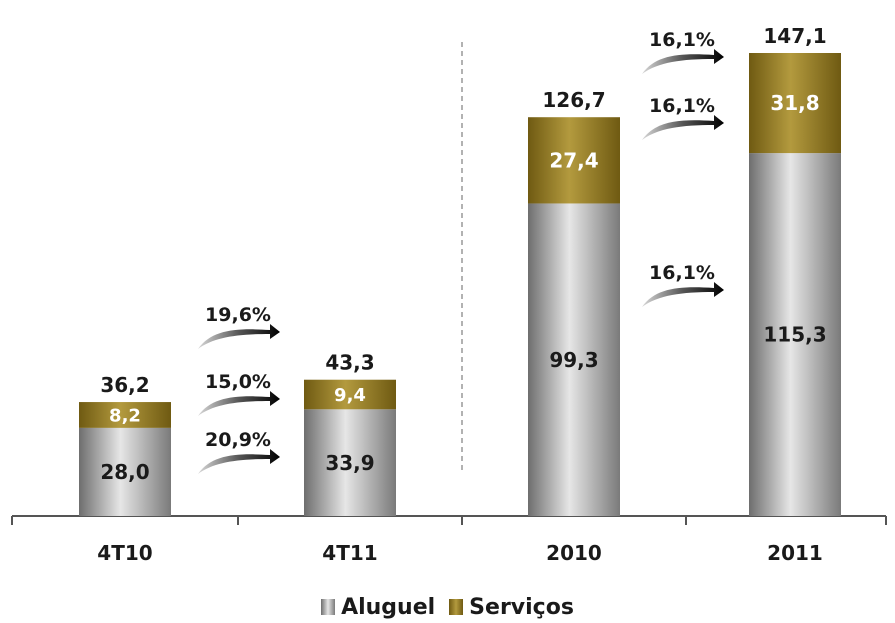  I want to click on data-label-aluguel: 28,0, so click(124, 472).